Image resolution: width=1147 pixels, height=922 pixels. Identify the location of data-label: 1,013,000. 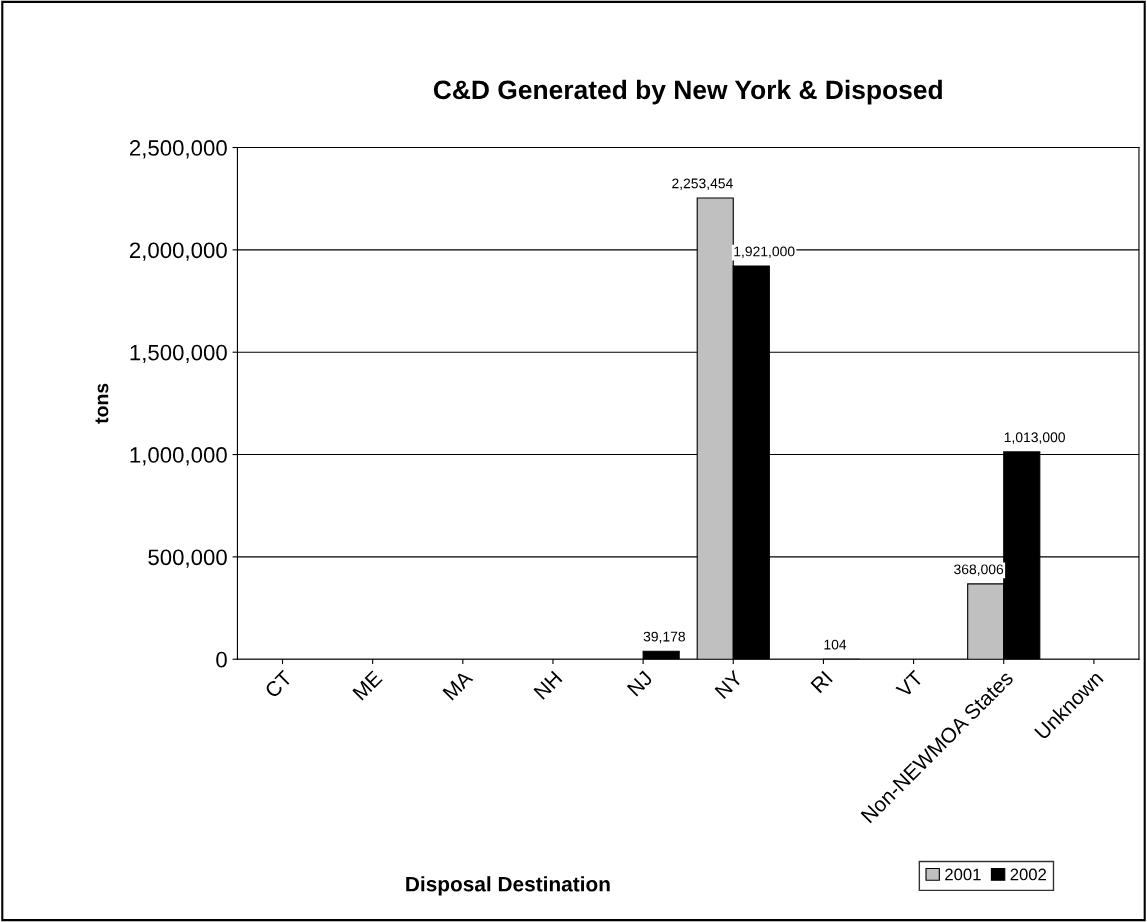
(1034, 438).